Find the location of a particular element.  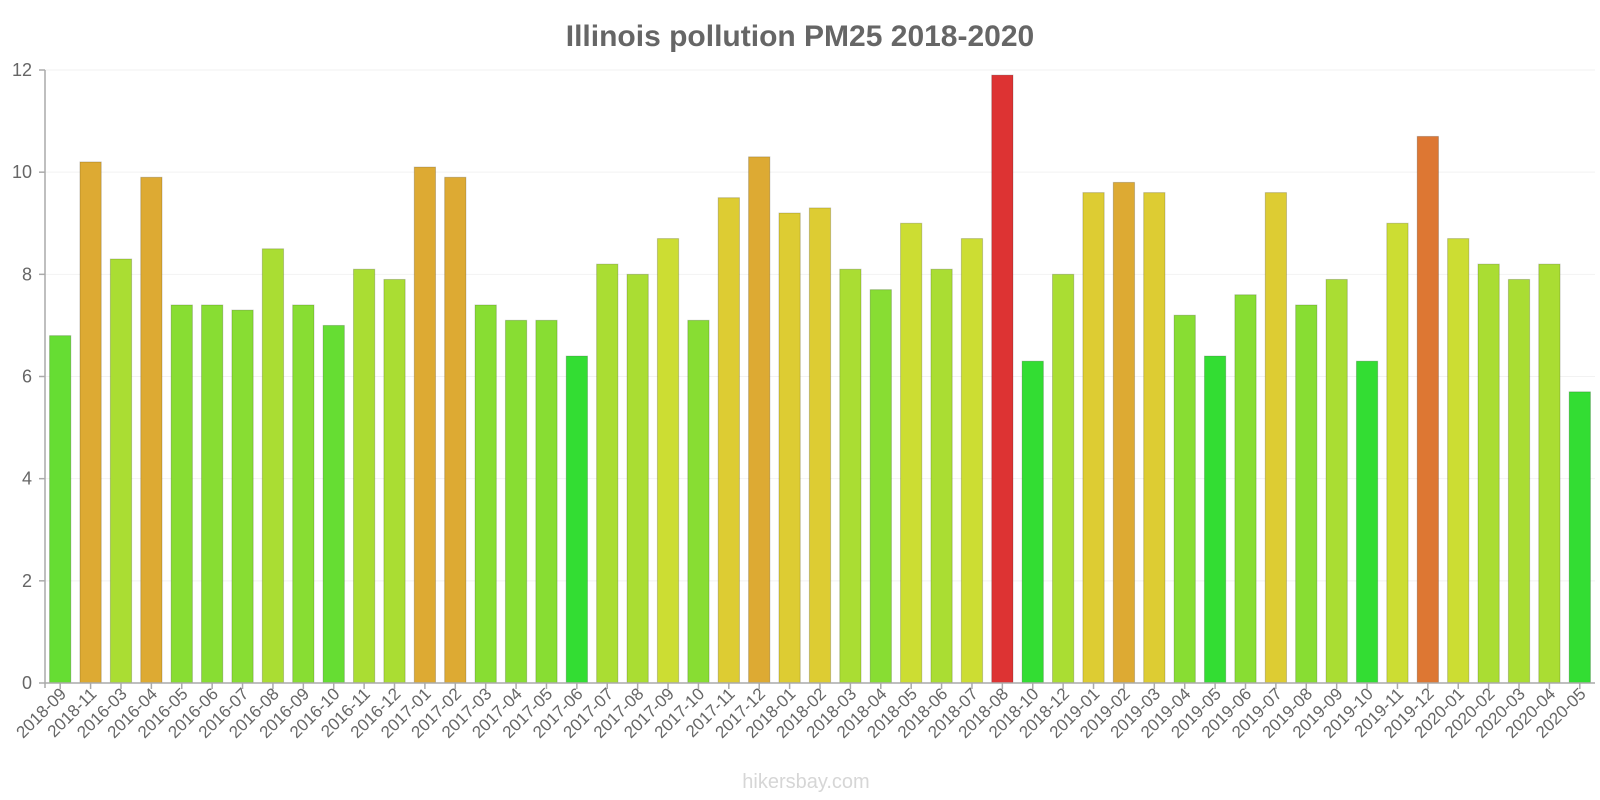

y-tick-label: 4 is located at coordinates (27, 479).